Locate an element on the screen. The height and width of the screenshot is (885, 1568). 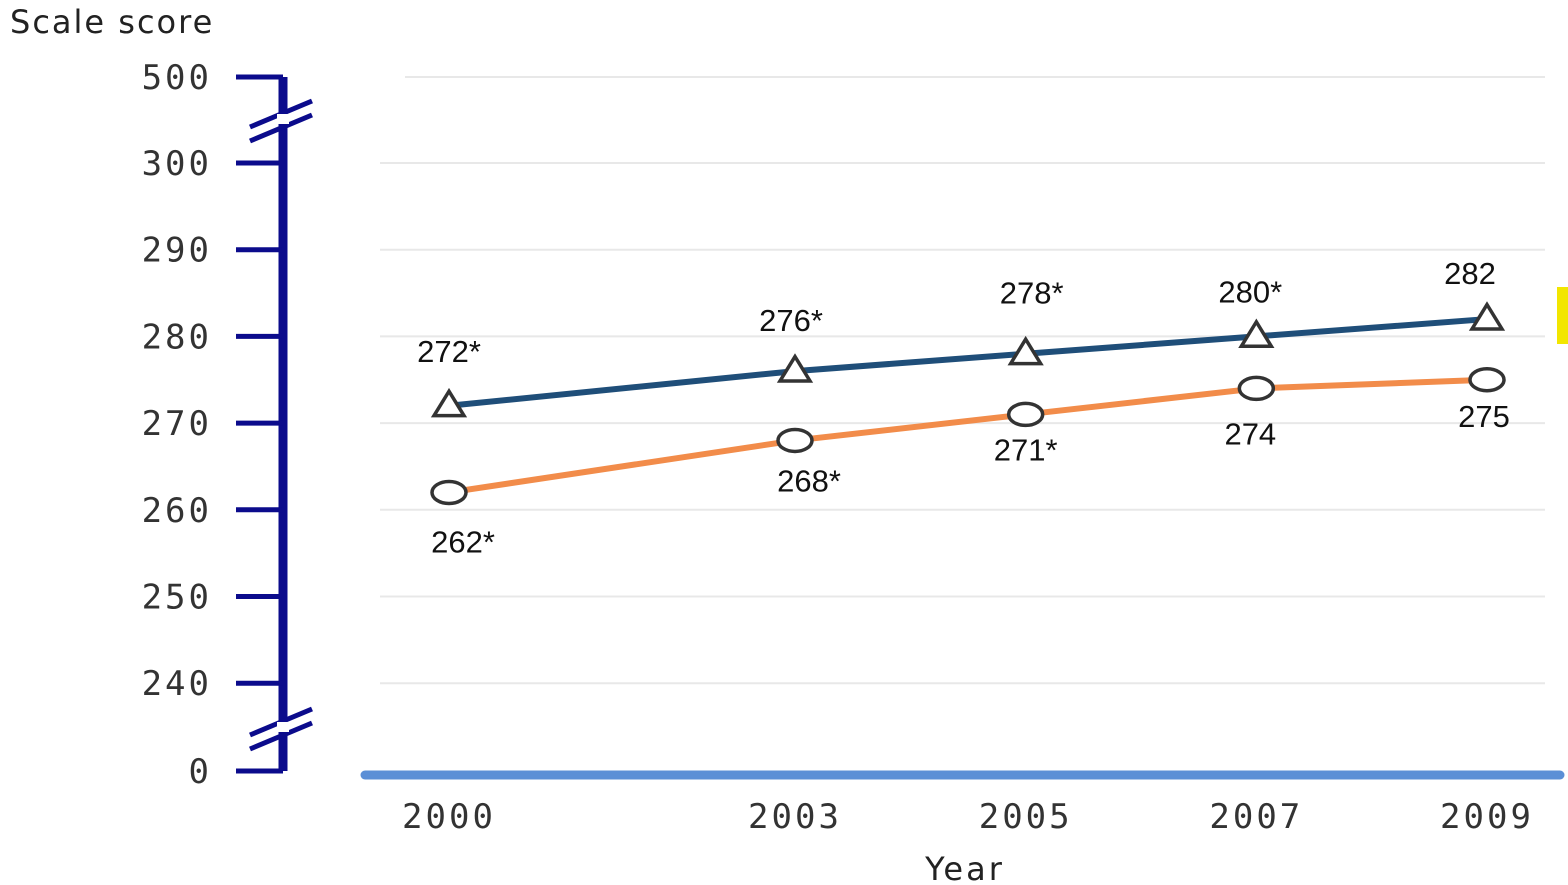
x-tick-label-2007: 2007 is located at coordinates (1256, 817).